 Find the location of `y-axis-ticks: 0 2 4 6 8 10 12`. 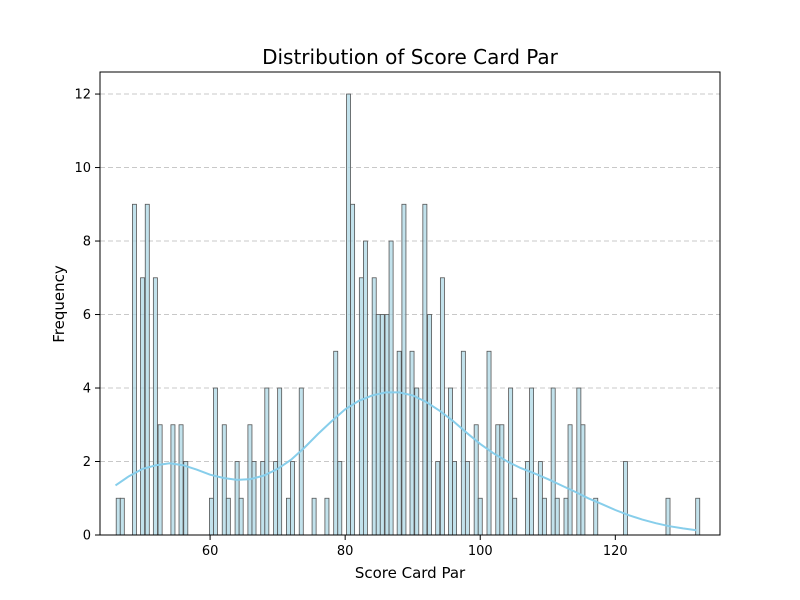

y-axis-ticks: 0 2 4 6 8 10 12 is located at coordinates (87, 316).